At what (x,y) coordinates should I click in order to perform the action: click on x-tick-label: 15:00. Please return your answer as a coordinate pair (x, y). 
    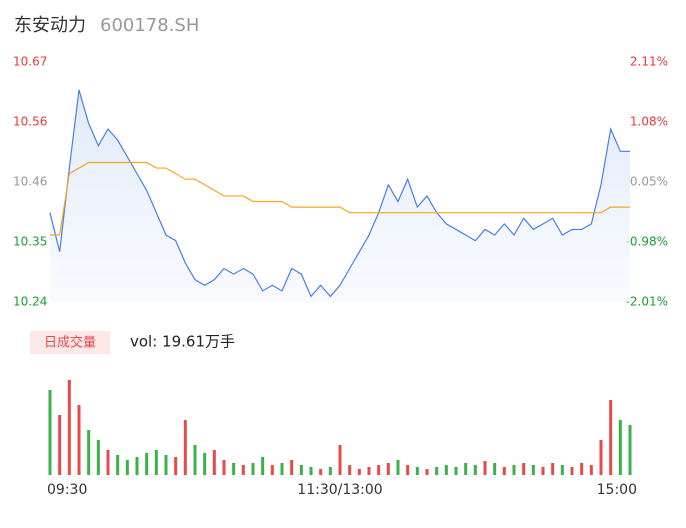
    Looking at the image, I should click on (617, 490).